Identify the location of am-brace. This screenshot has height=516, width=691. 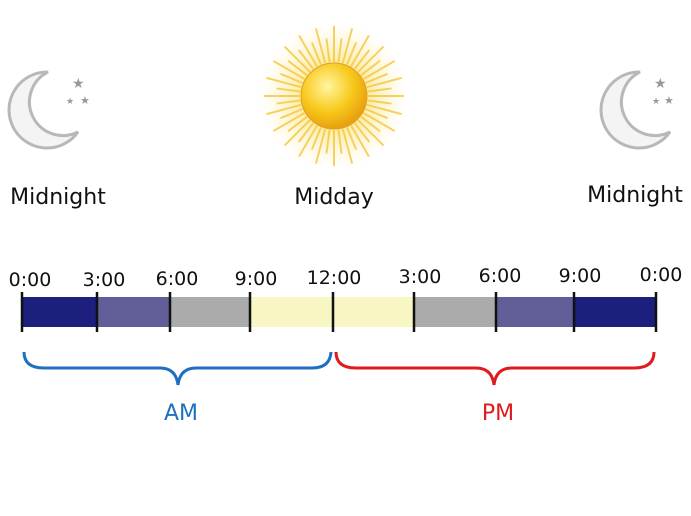
(177, 368).